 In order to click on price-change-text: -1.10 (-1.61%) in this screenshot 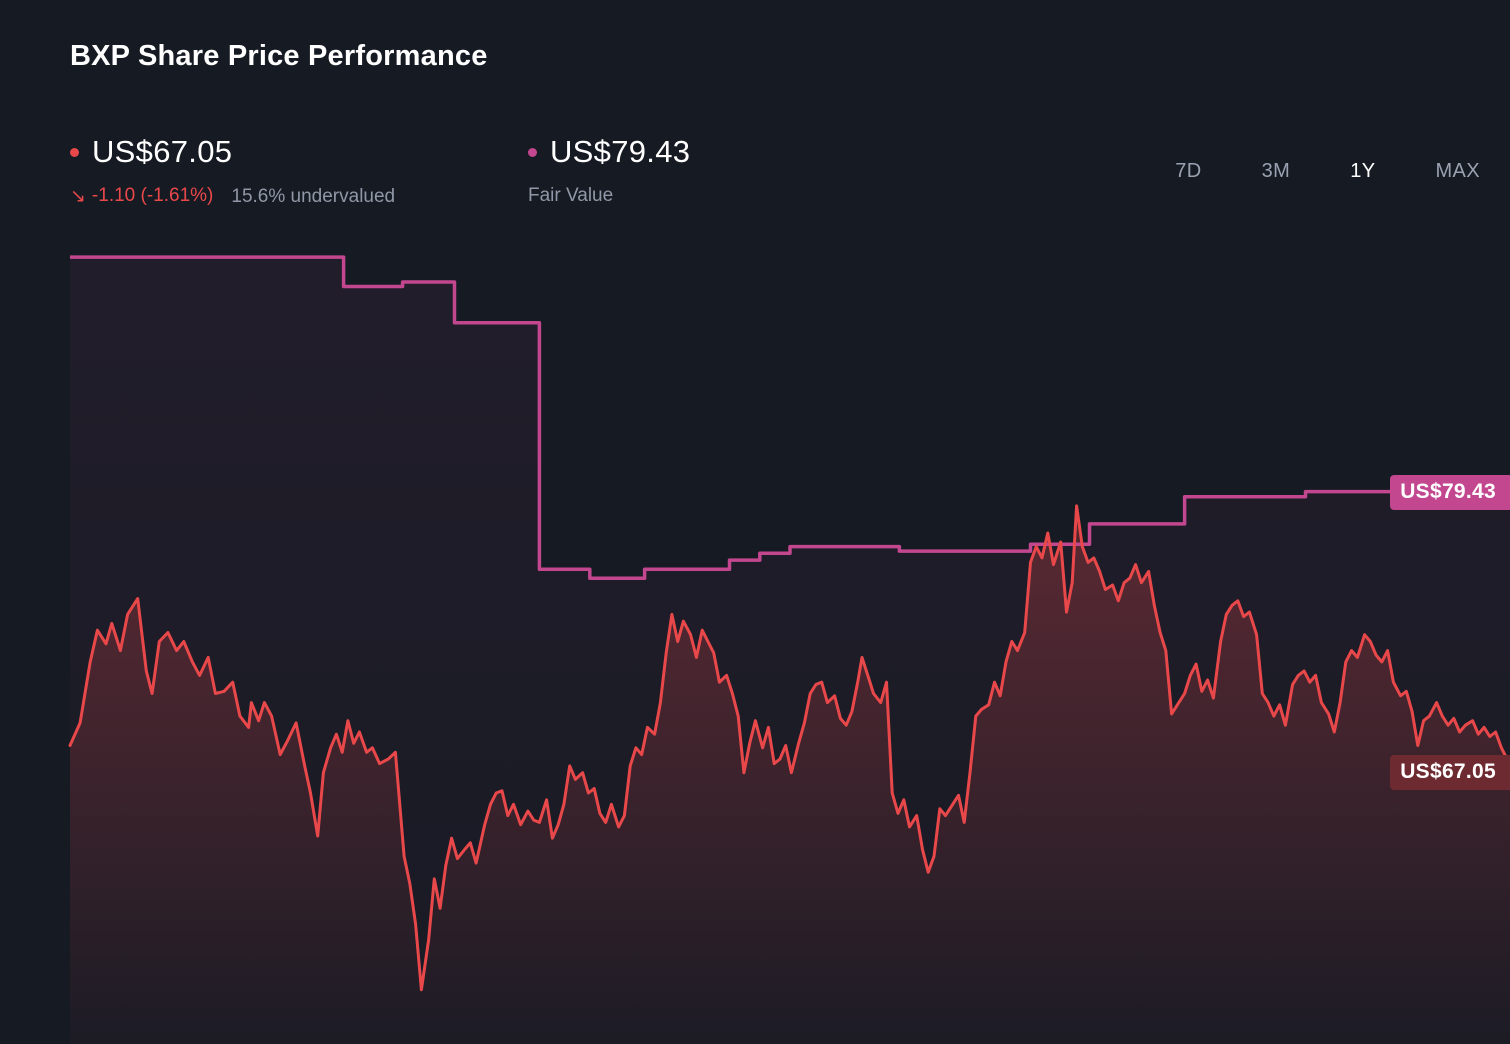, I will do `click(152, 195)`.